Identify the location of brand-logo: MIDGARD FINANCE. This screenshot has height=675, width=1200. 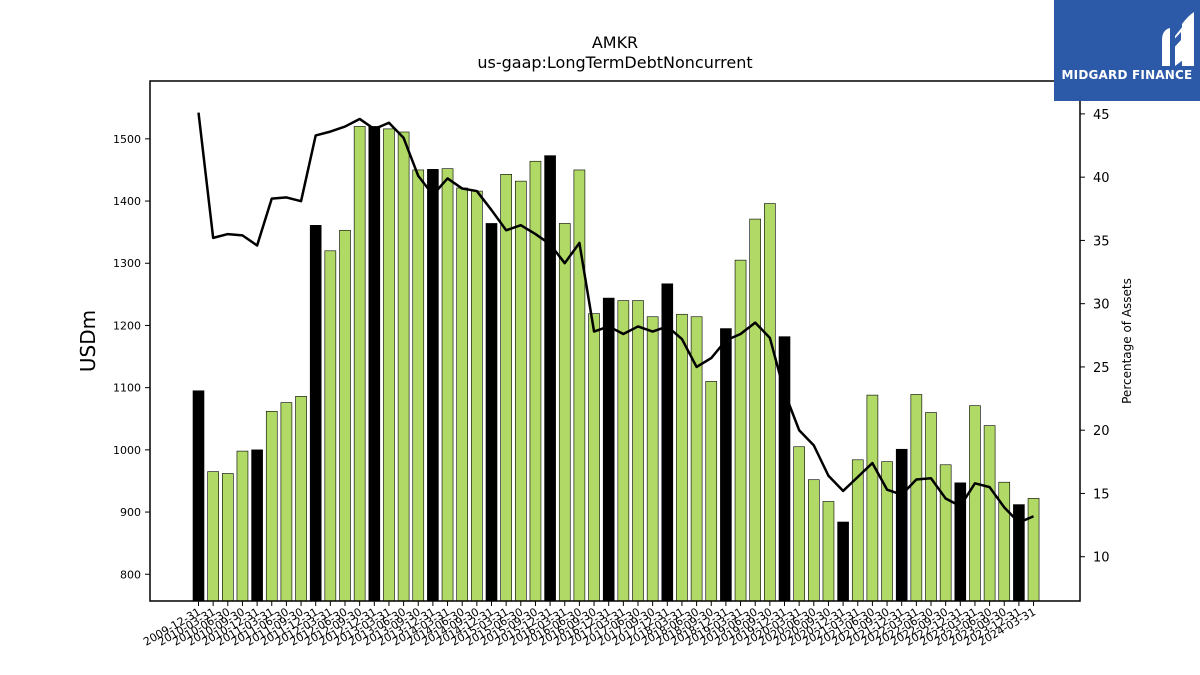
(1127, 50).